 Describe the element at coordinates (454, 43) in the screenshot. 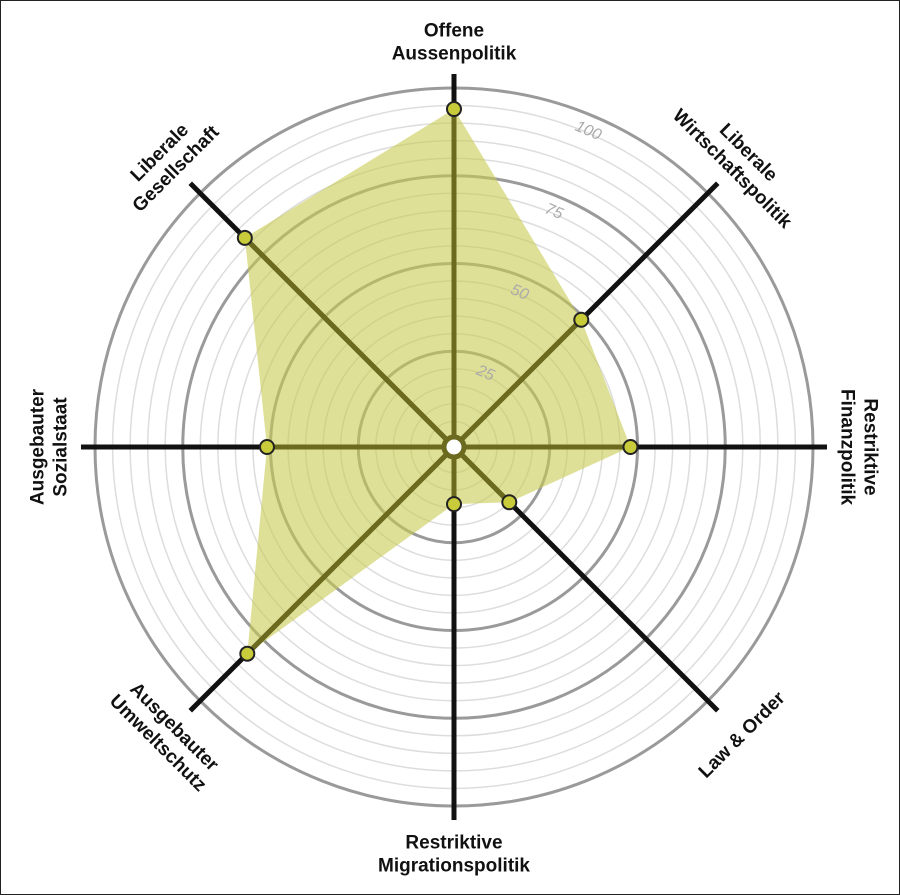

I see `axis-label: Offene Aussenpolitik` at that location.